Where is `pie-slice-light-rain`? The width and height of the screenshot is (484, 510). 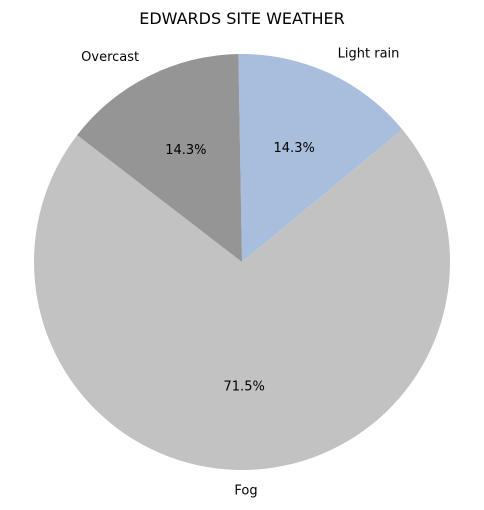
pie-slice-light-rain is located at coordinates (320, 158).